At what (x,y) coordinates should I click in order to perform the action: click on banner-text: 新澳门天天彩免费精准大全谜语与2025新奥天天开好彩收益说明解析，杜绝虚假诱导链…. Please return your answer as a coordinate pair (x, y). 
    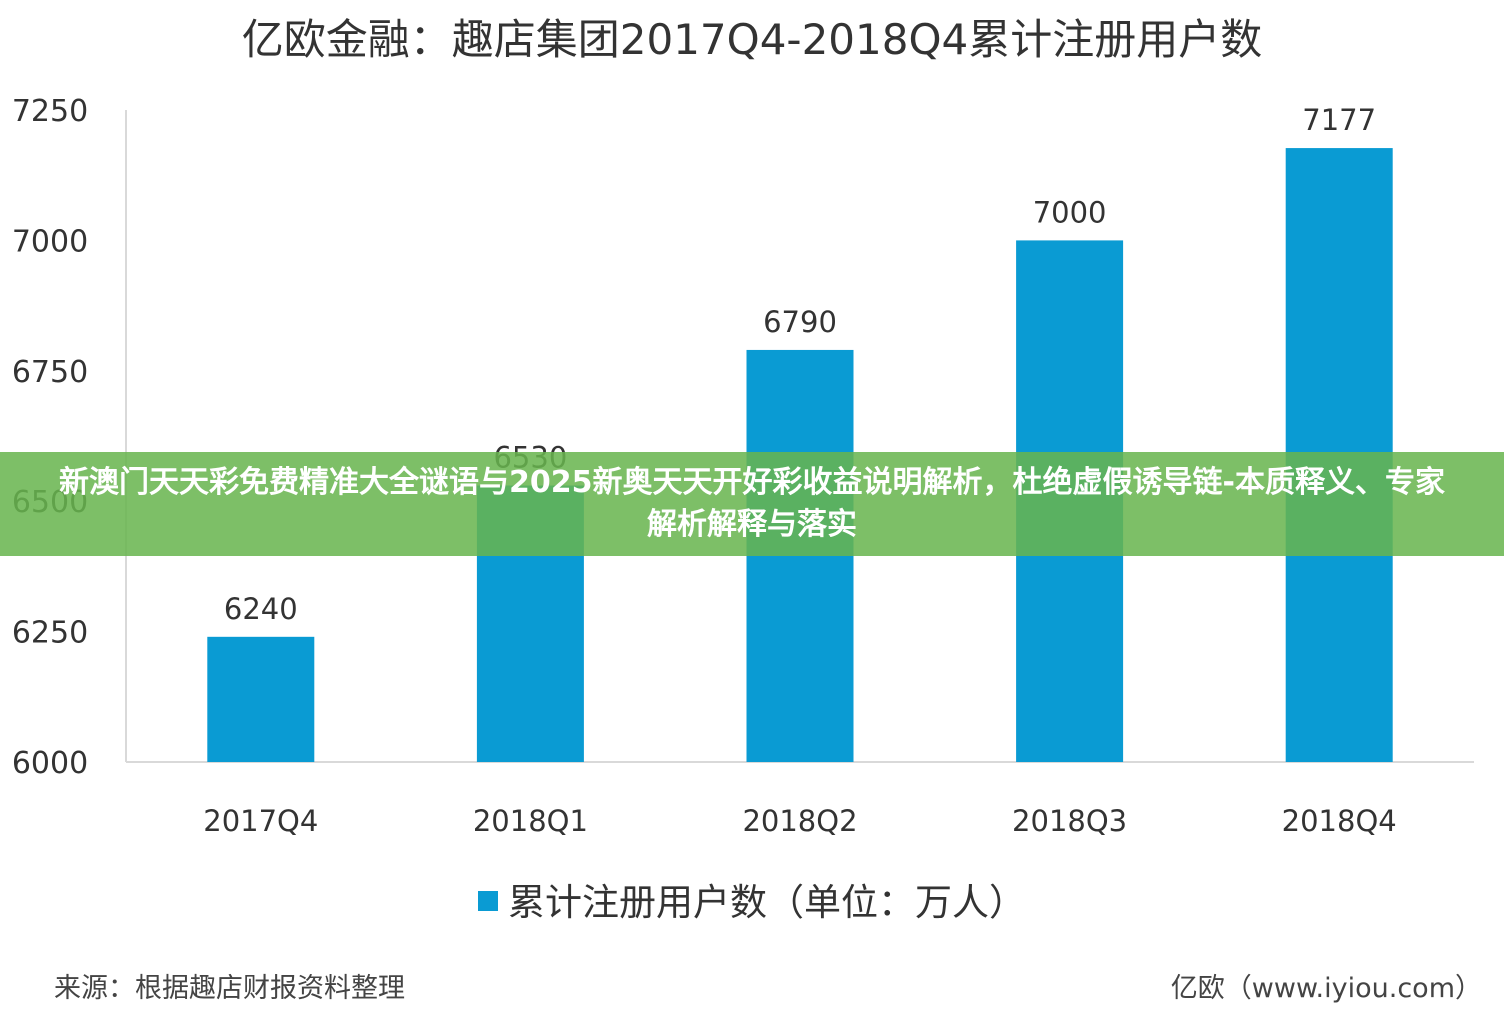
    Looking at the image, I should click on (752, 503).